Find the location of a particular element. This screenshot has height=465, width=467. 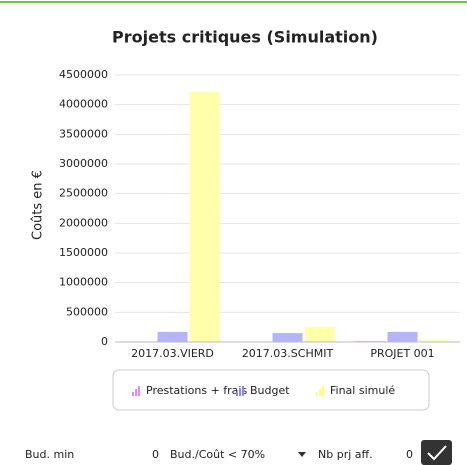

dropdown-arrow is located at coordinates (302, 454).